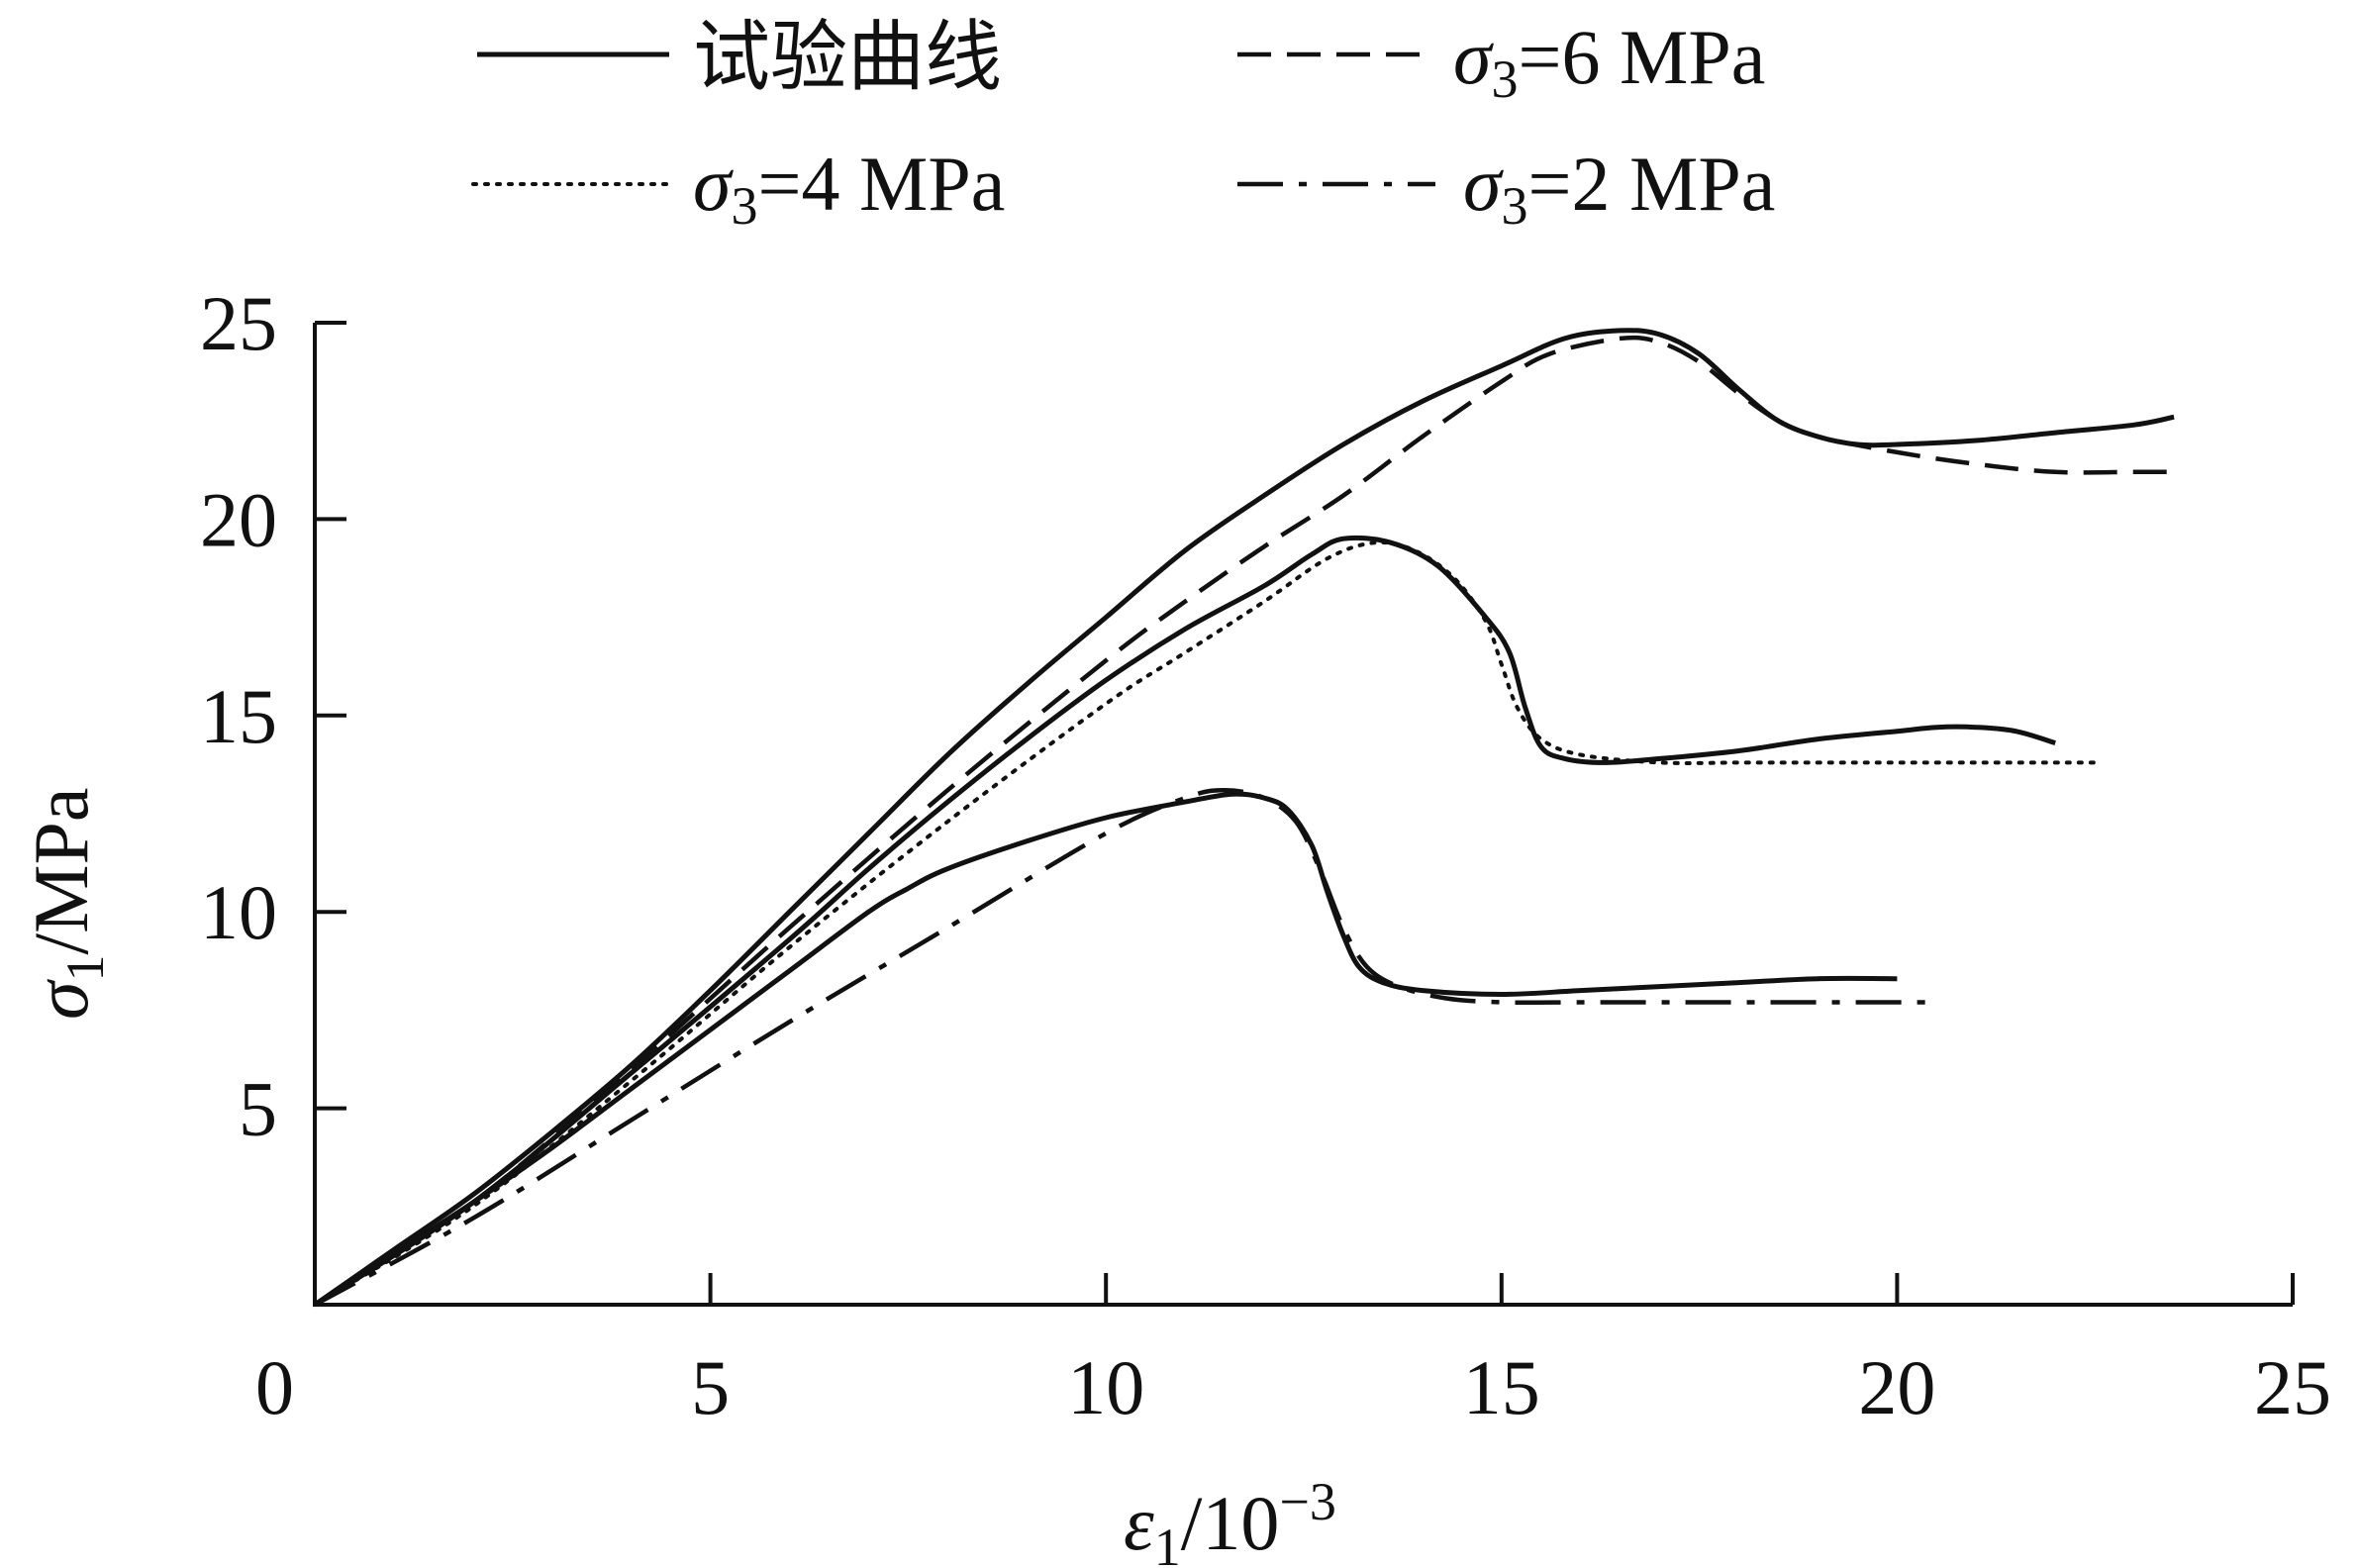  Describe the element at coordinates (1293, 1351) in the screenshot. I see `x-ticks: 0 5 10 15 20 25` at that location.